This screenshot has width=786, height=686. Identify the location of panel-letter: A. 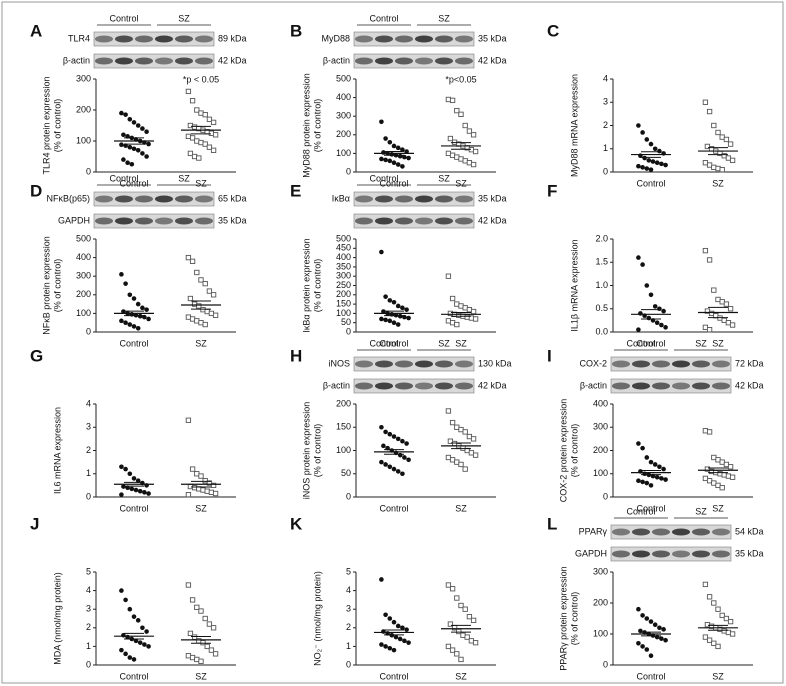
(36, 30).